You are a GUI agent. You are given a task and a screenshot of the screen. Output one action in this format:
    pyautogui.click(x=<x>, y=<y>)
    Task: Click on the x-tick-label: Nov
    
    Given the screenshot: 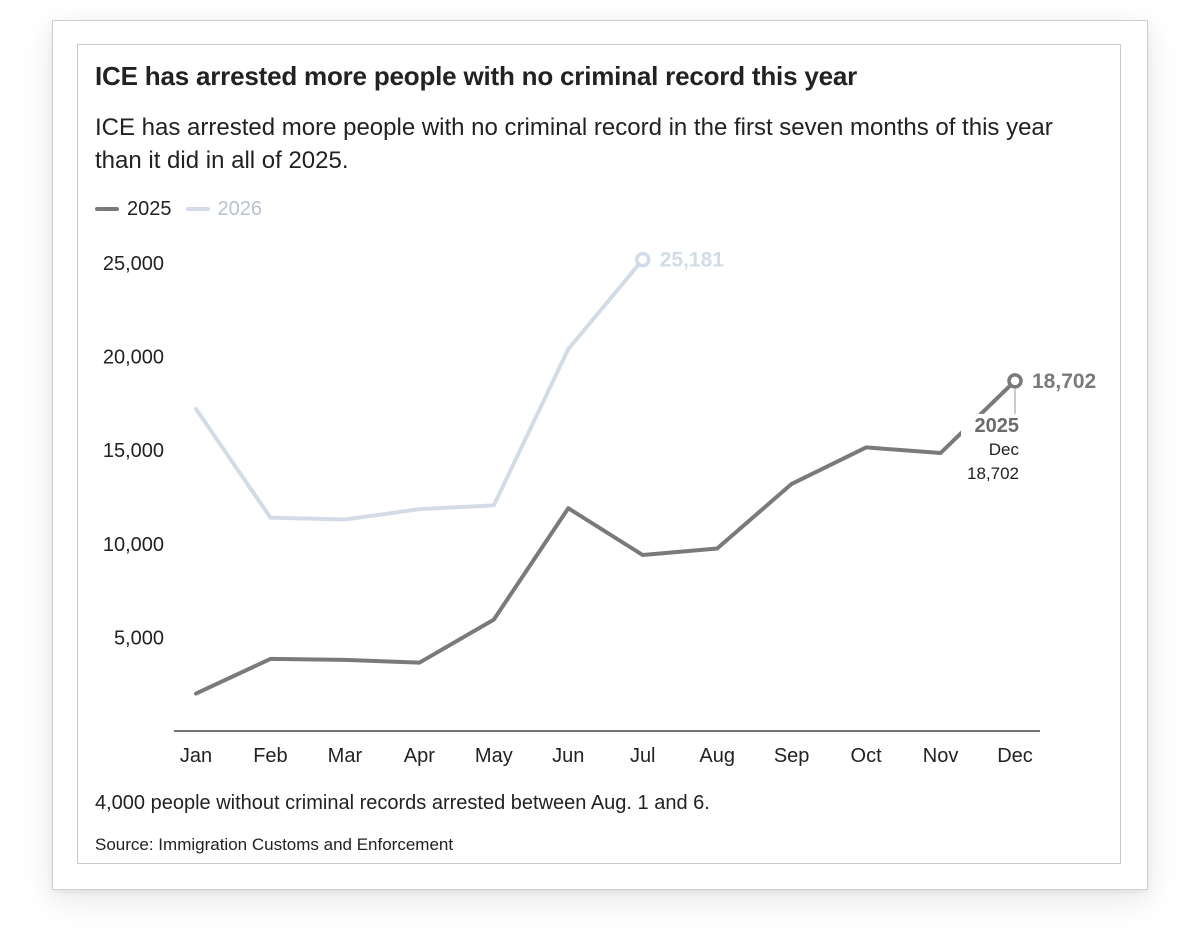 What is the action you would take?
    pyautogui.click(x=941, y=756)
    